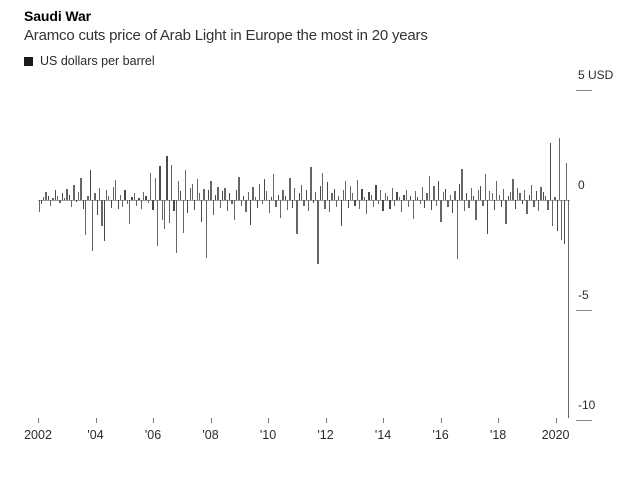 Image resolution: width=640 pixels, height=487 pixels. I want to click on legend-square-icon, so click(28, 61).